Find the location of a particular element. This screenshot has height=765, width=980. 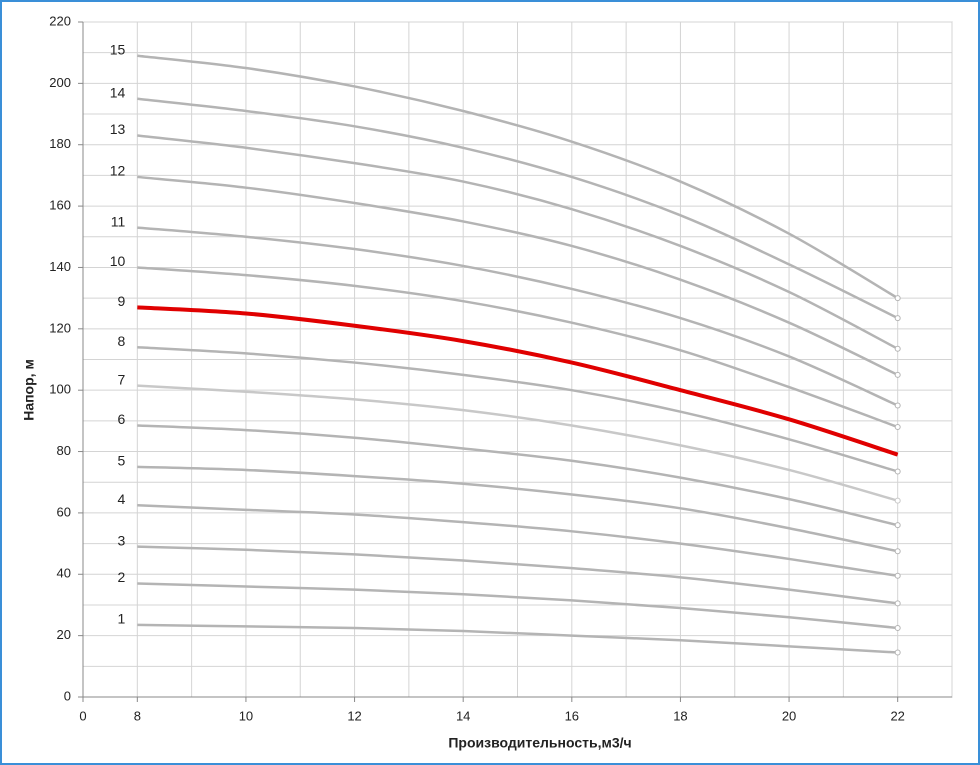

y-tick-label: 220 is located at coordinates (60, 20).